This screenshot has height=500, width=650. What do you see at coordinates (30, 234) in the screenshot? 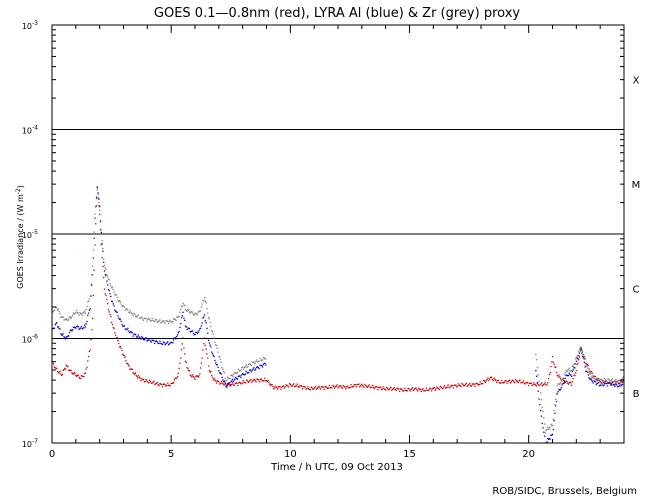
I see `y-tick-label: 10-5` at bounding box center [30, 234].